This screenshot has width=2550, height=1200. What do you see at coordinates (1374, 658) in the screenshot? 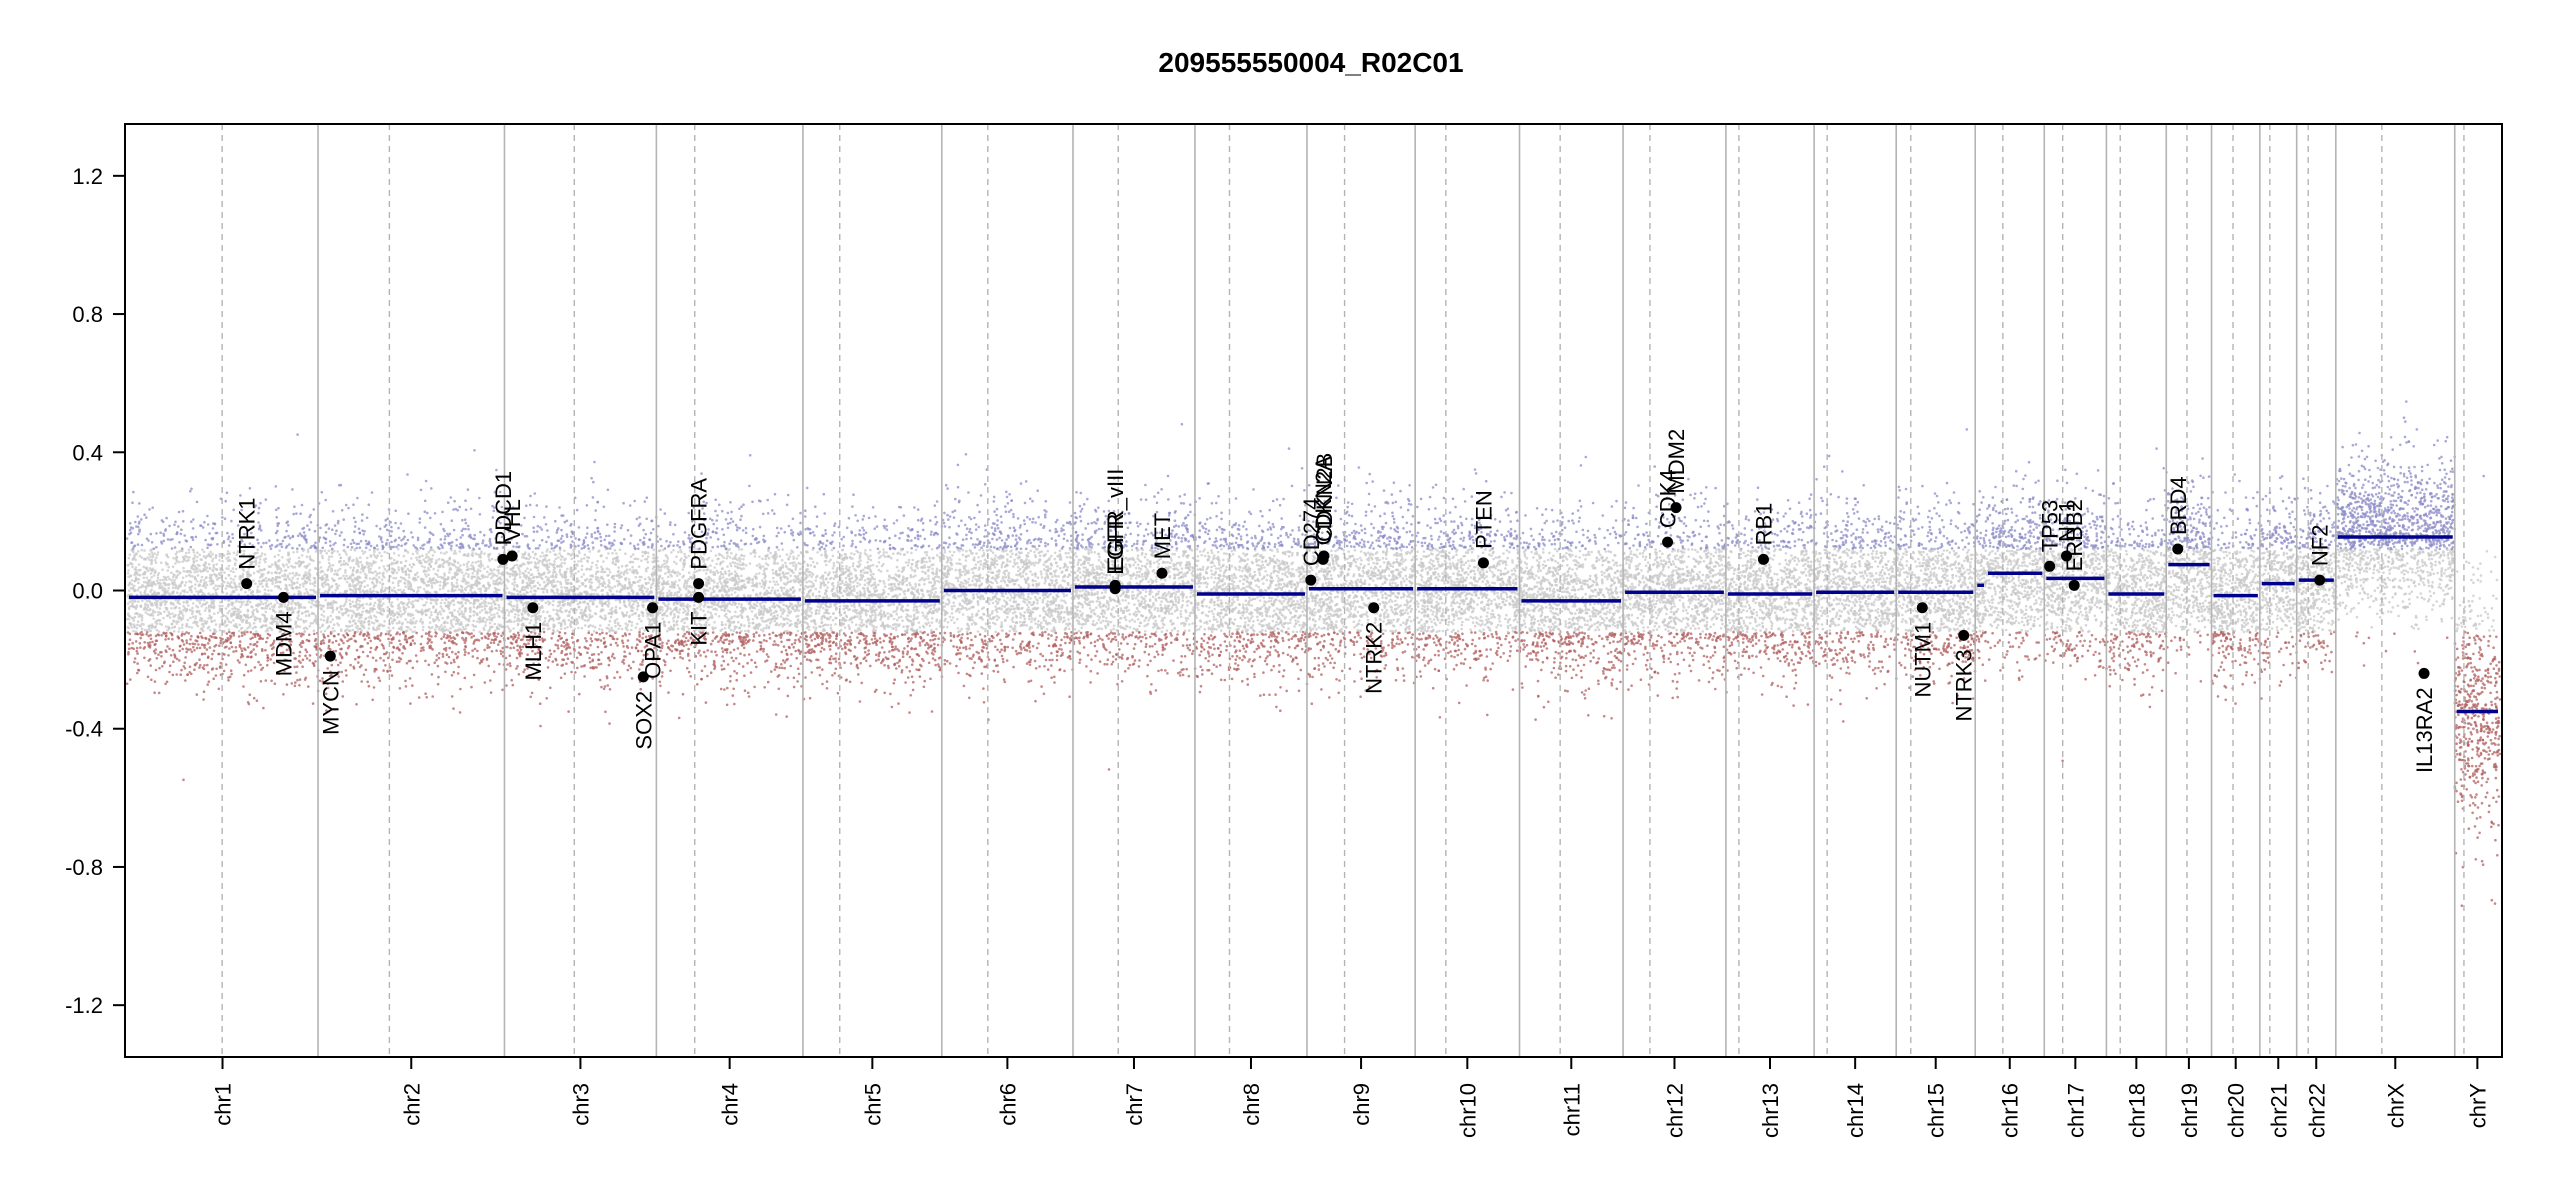
I see `gene-label-NTRK2: NTRK2` at bounding box center [1374, 658].